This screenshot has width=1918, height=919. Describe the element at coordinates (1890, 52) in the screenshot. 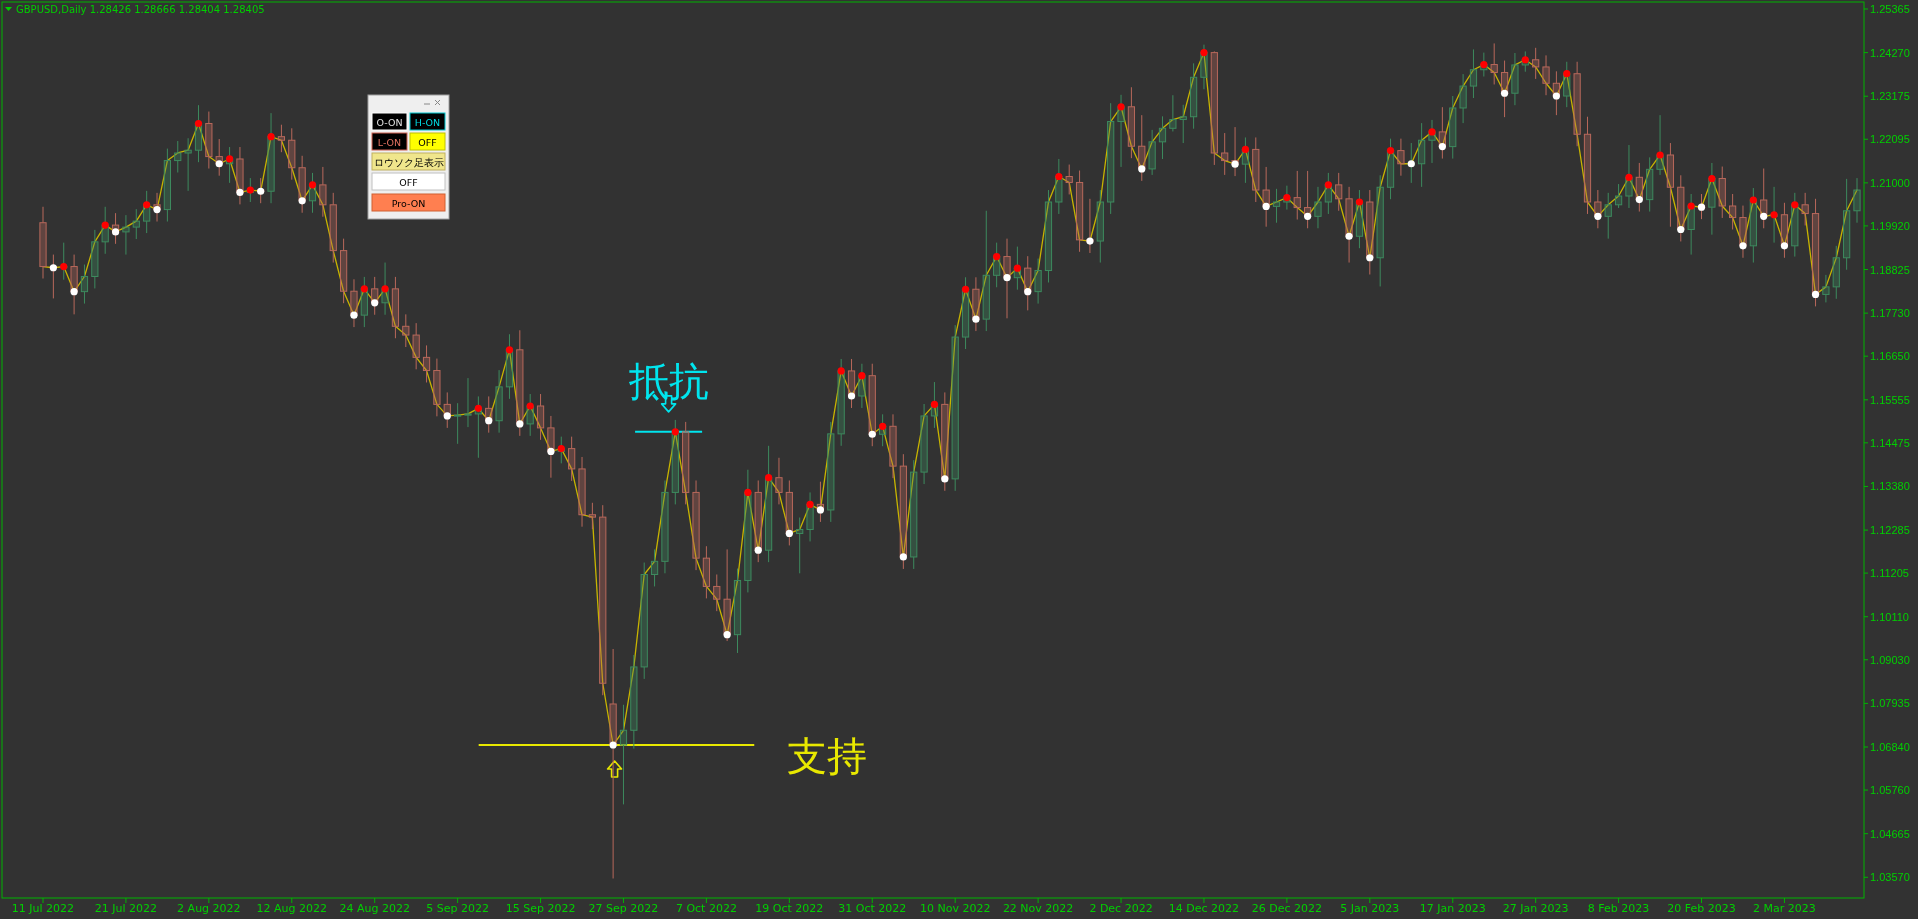

I see `y-tick-label: 1.24270` at that location.